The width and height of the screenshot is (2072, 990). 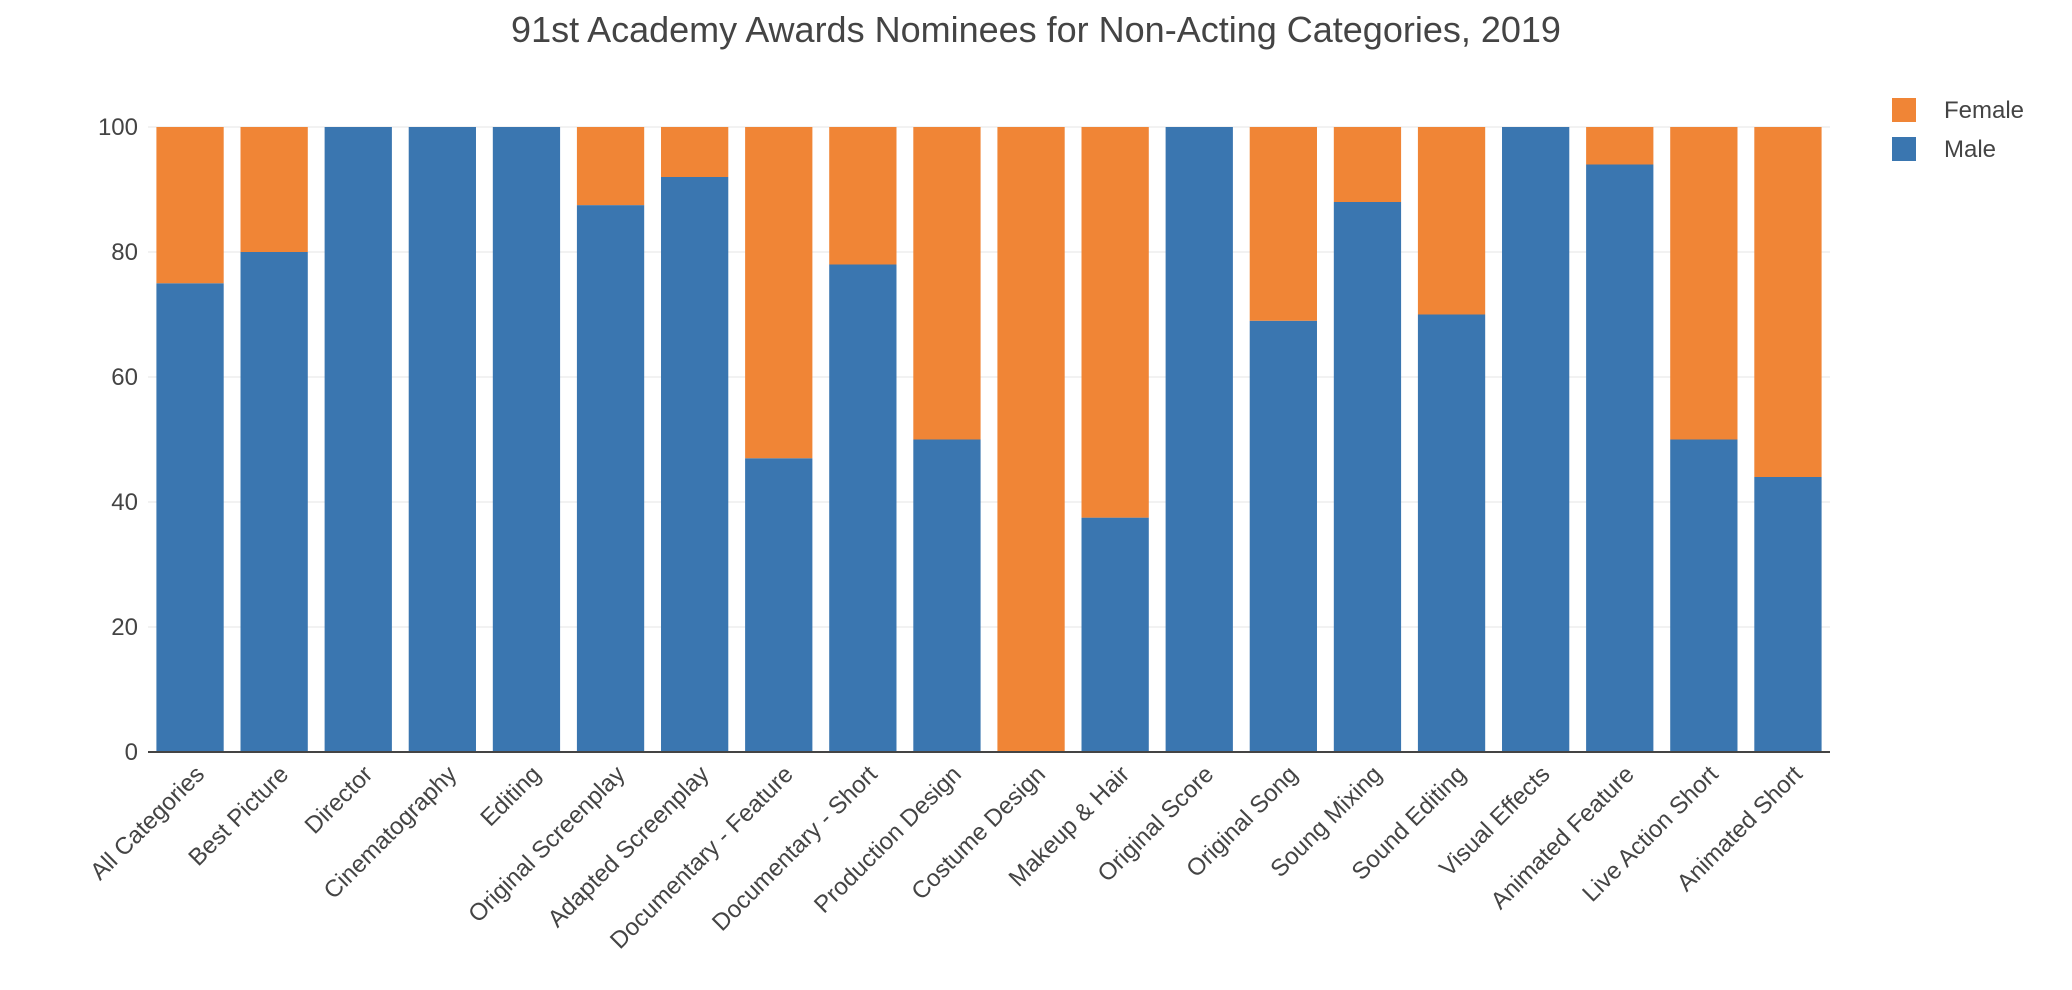 I want to click on bar-male-all-categories, so click(x=190, y=517).